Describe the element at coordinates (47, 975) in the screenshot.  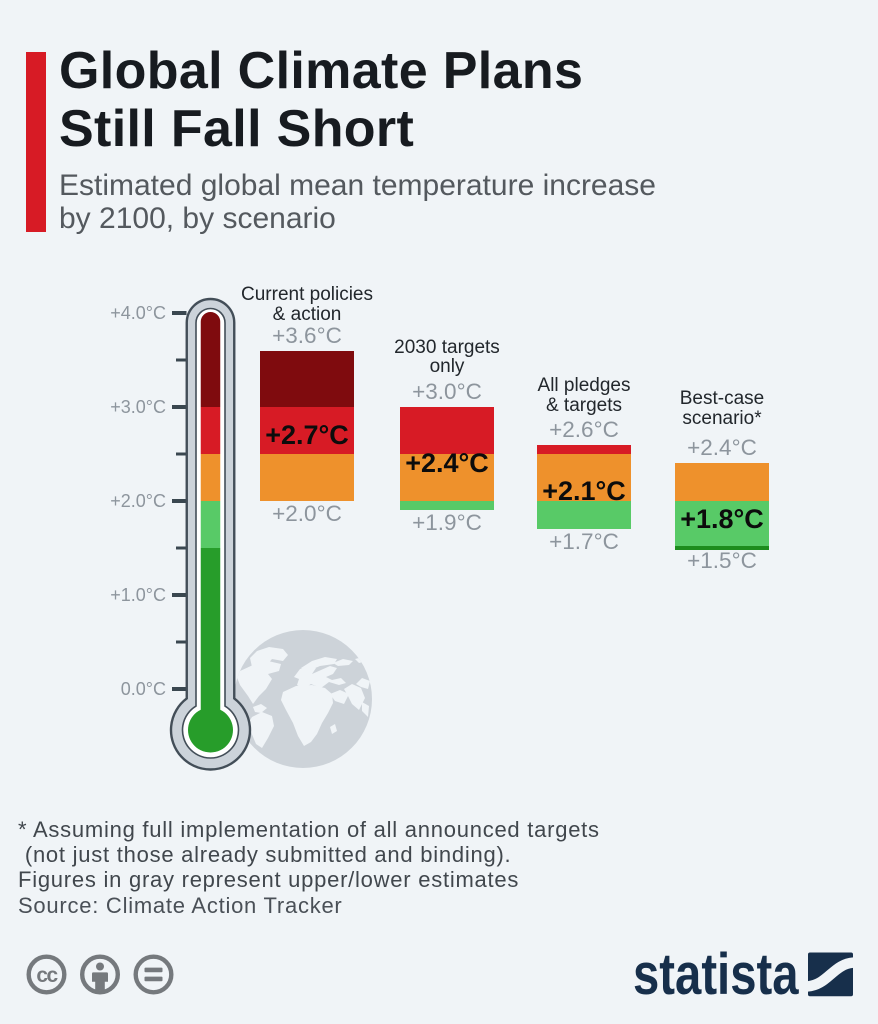
I see `svg-text: cc` at that location.